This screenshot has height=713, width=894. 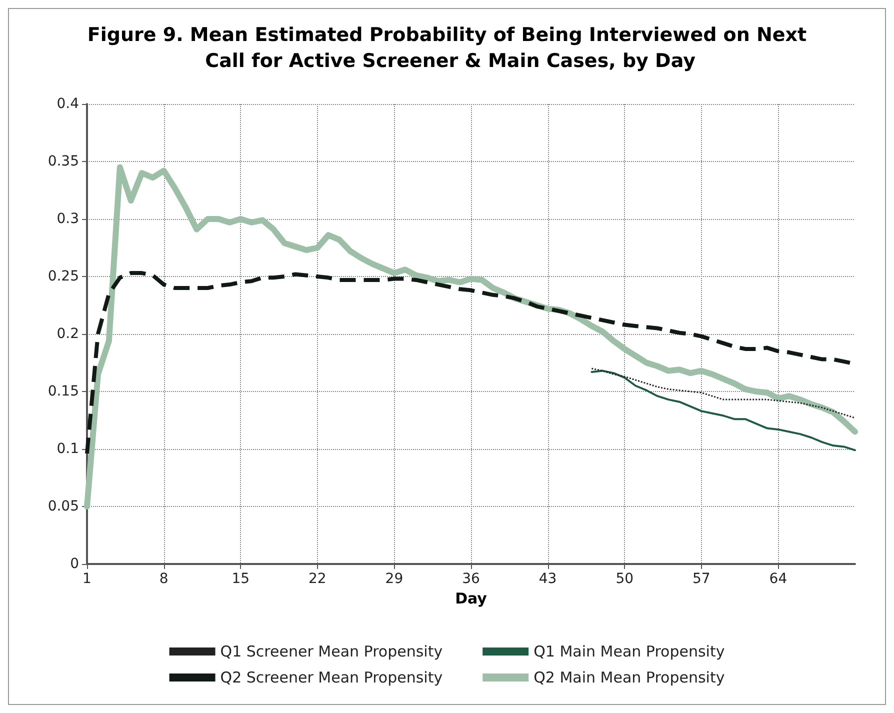 What do you see at coordinates (317, 579) in the screenshot?
I see `x-tick-label: 22` at bounding box center [317, 579].